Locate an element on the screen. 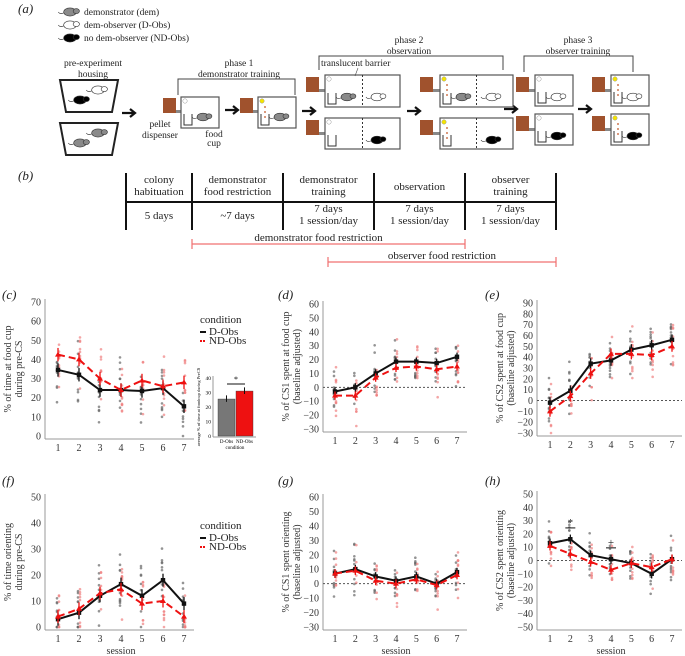  light-icon is located at coordinates (615, 118).